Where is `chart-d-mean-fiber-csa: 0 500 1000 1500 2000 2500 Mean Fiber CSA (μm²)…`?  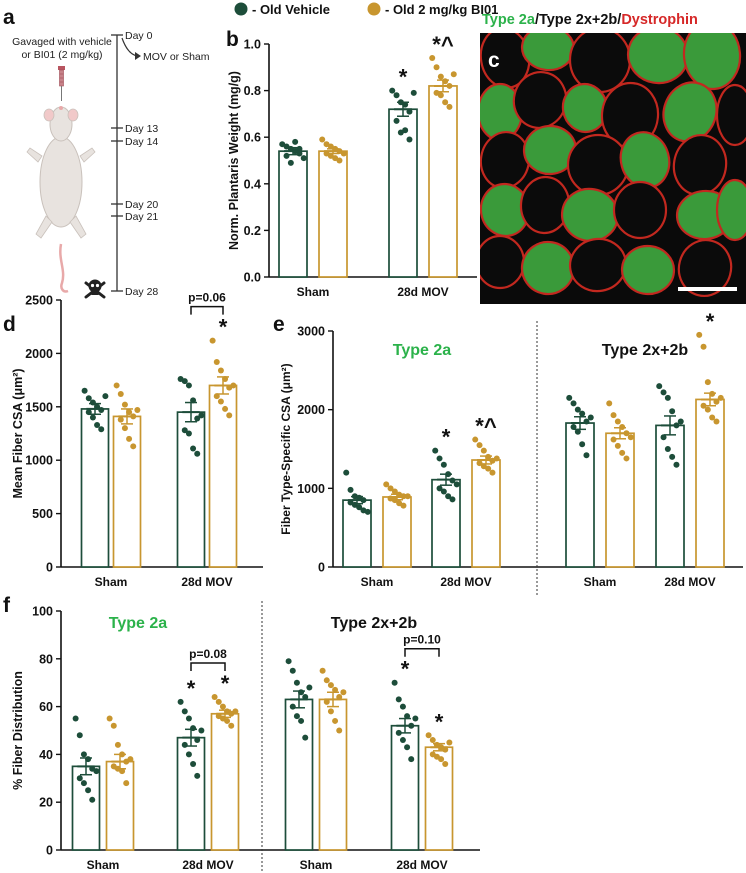 chart-d-mean-fiber-csa: 0 500 1000 1500 2000 2500 Mean Fiber CSA (μm²)… is located at coordinates (137, 440).